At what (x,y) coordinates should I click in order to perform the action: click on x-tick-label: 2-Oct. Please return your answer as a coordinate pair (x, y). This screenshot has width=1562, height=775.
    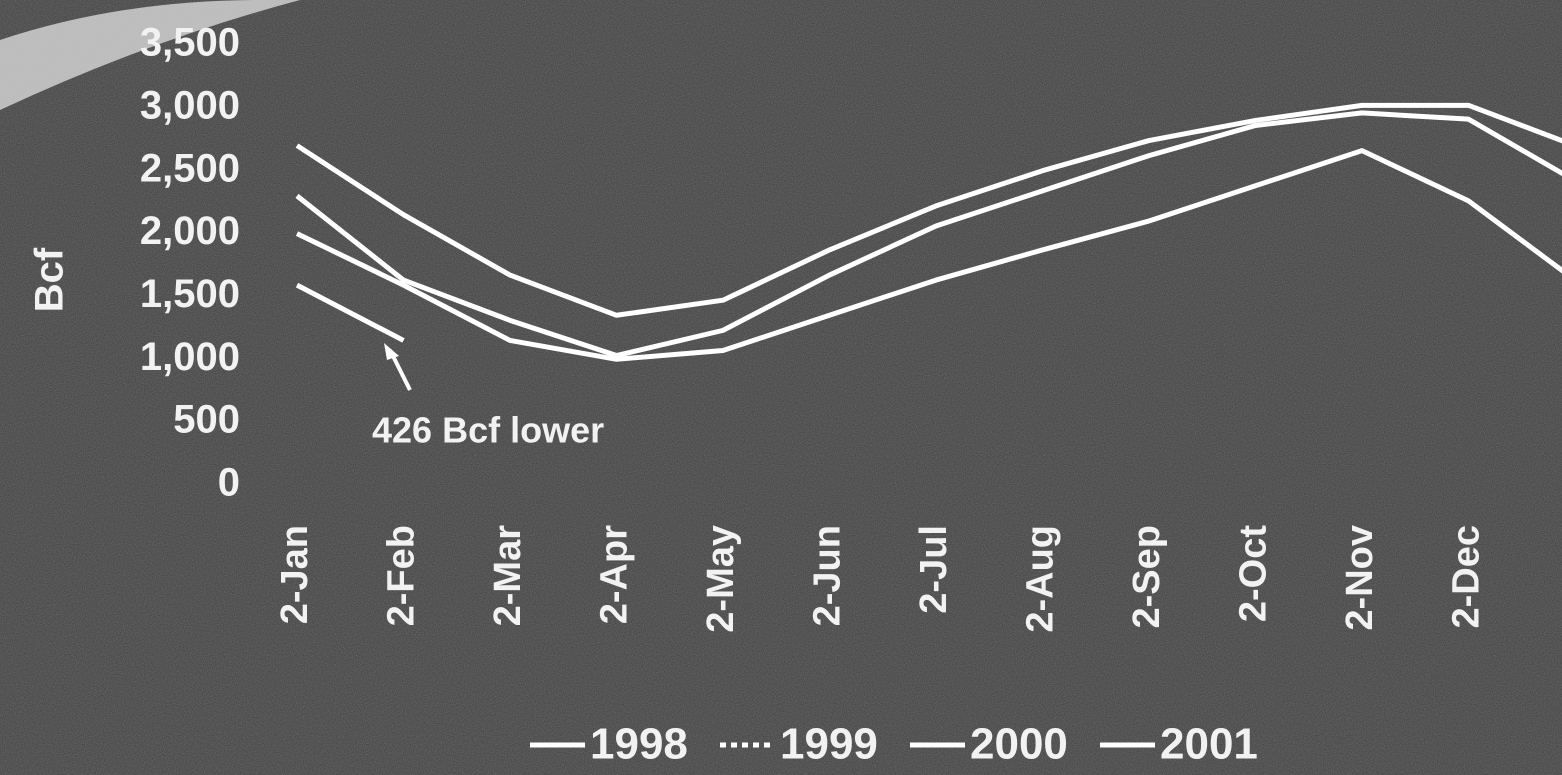
    Looking at the image, I should click on (1254, 573).